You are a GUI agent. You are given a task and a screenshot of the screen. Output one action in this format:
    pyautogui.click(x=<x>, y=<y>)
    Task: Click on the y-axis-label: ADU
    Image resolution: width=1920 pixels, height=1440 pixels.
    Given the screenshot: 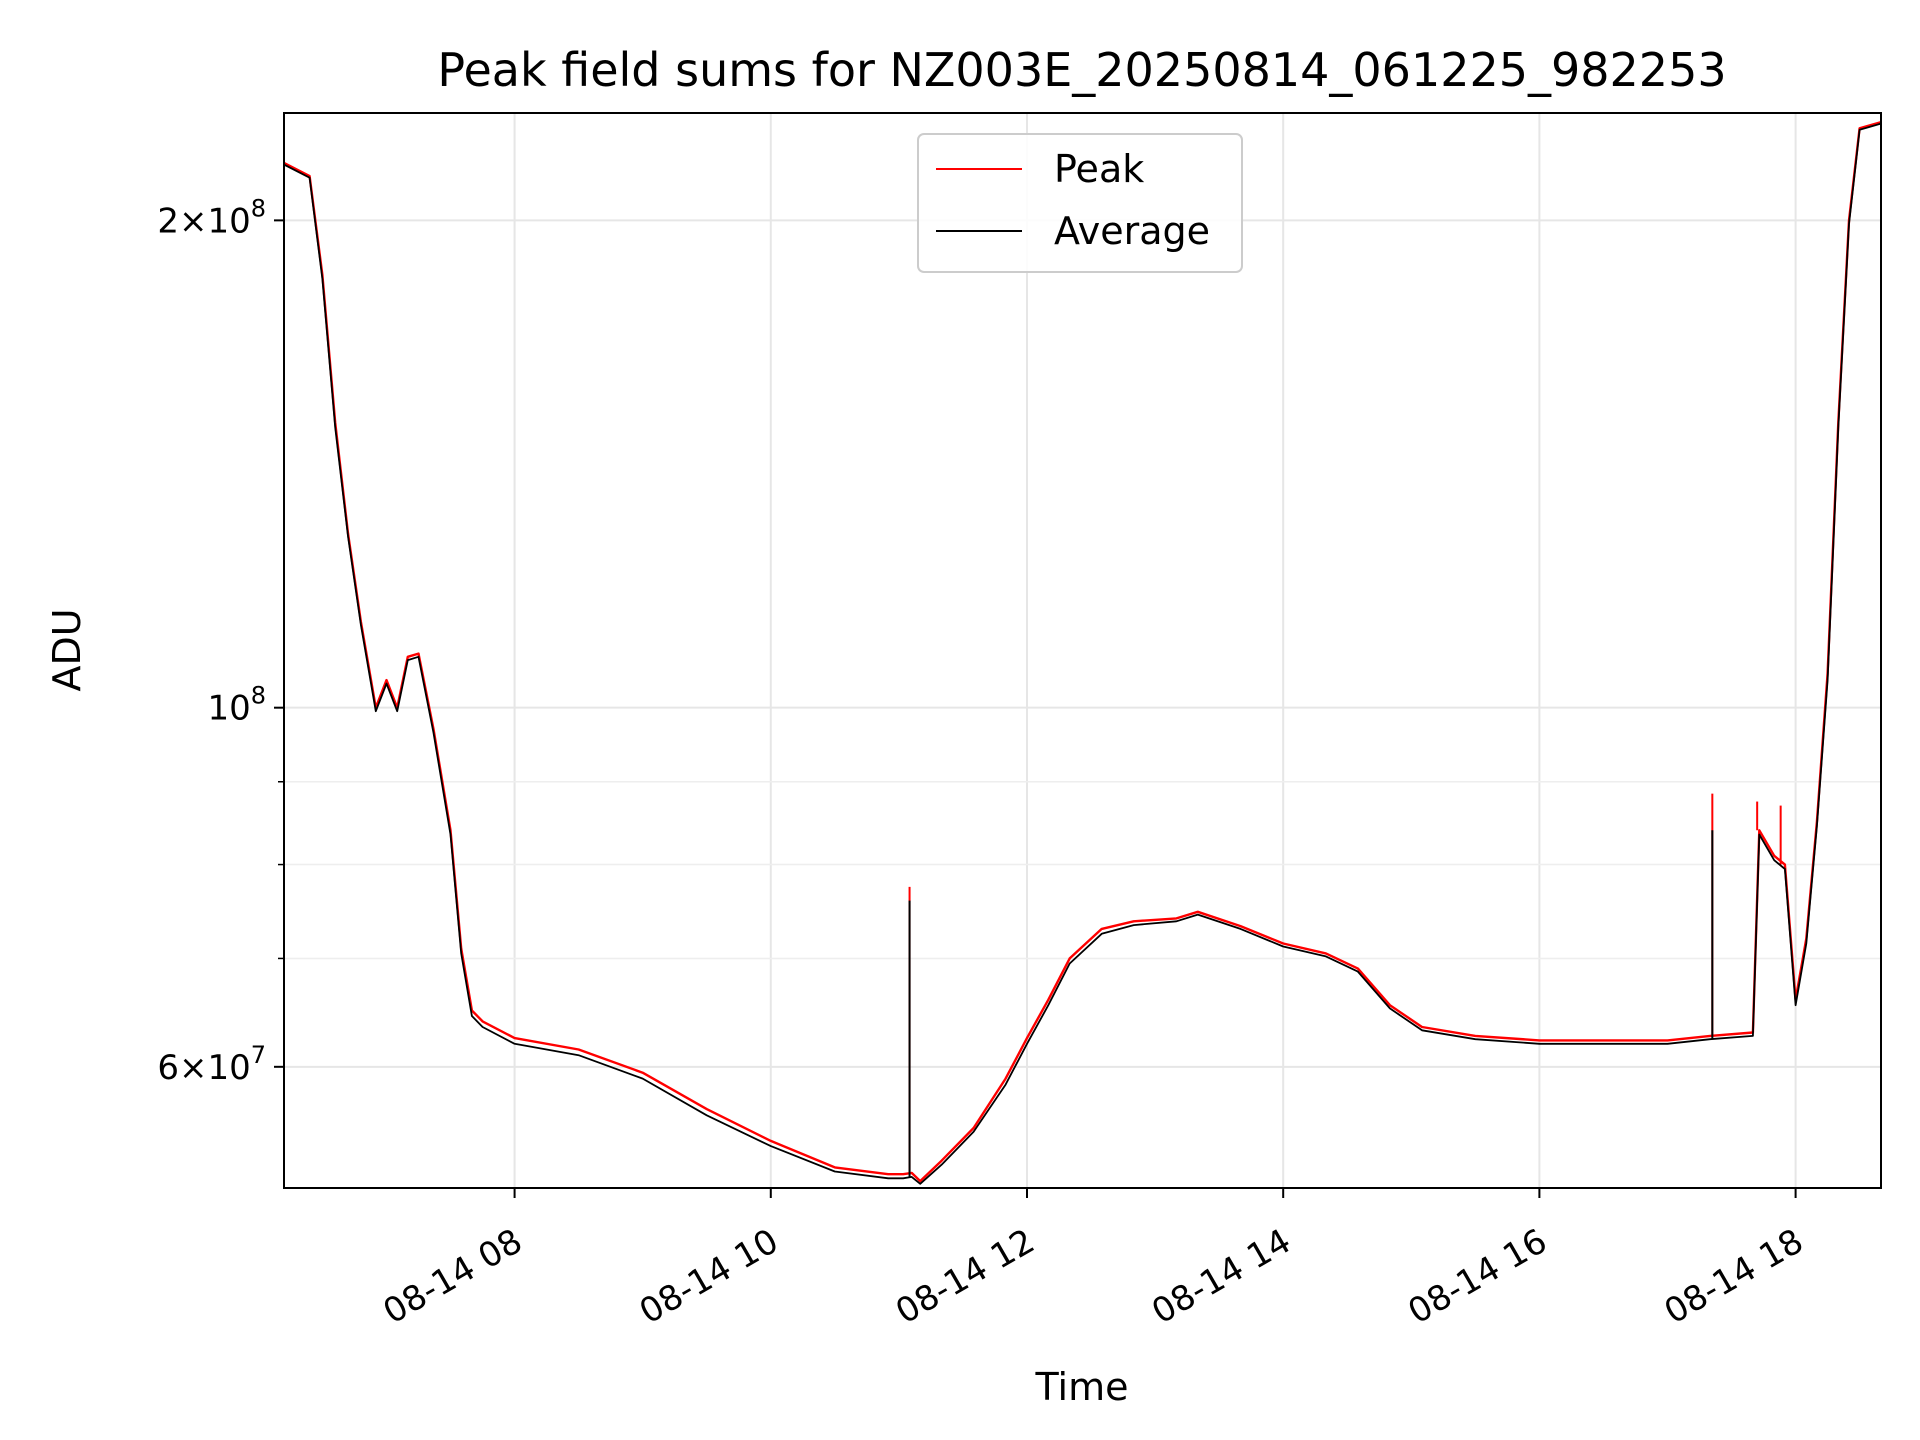 What is the action you would take?
    pyautogui.click(x=67, y=649)
    